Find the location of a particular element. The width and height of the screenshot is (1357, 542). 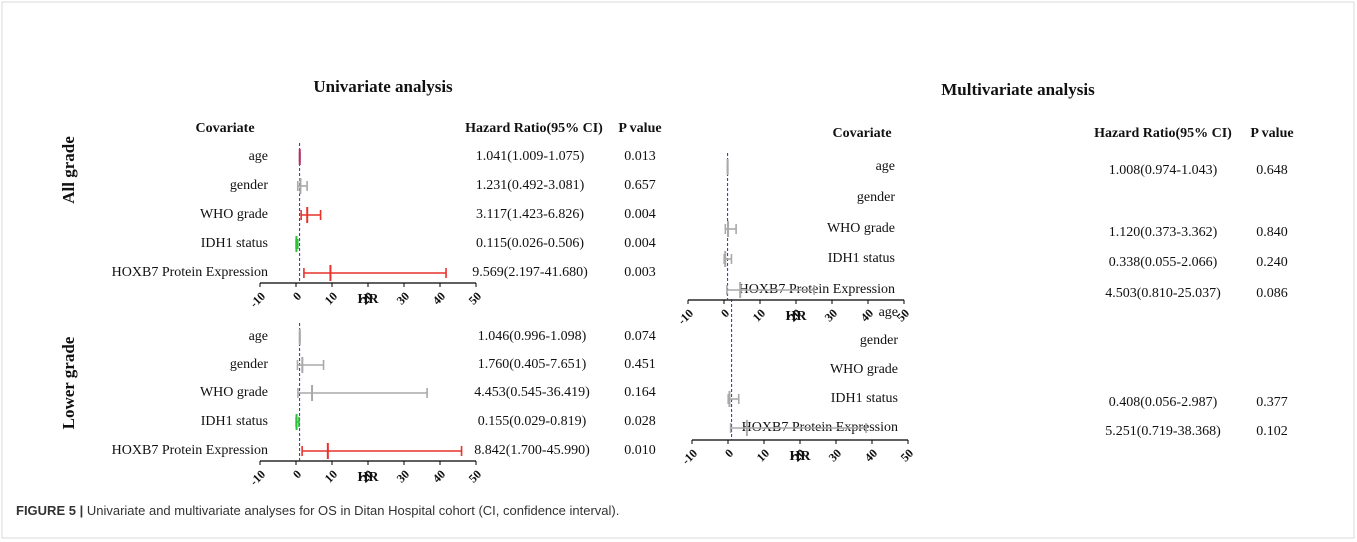

hr-ci-label: 1.041(1.009-1.075) is located at coordinates (530, 156).